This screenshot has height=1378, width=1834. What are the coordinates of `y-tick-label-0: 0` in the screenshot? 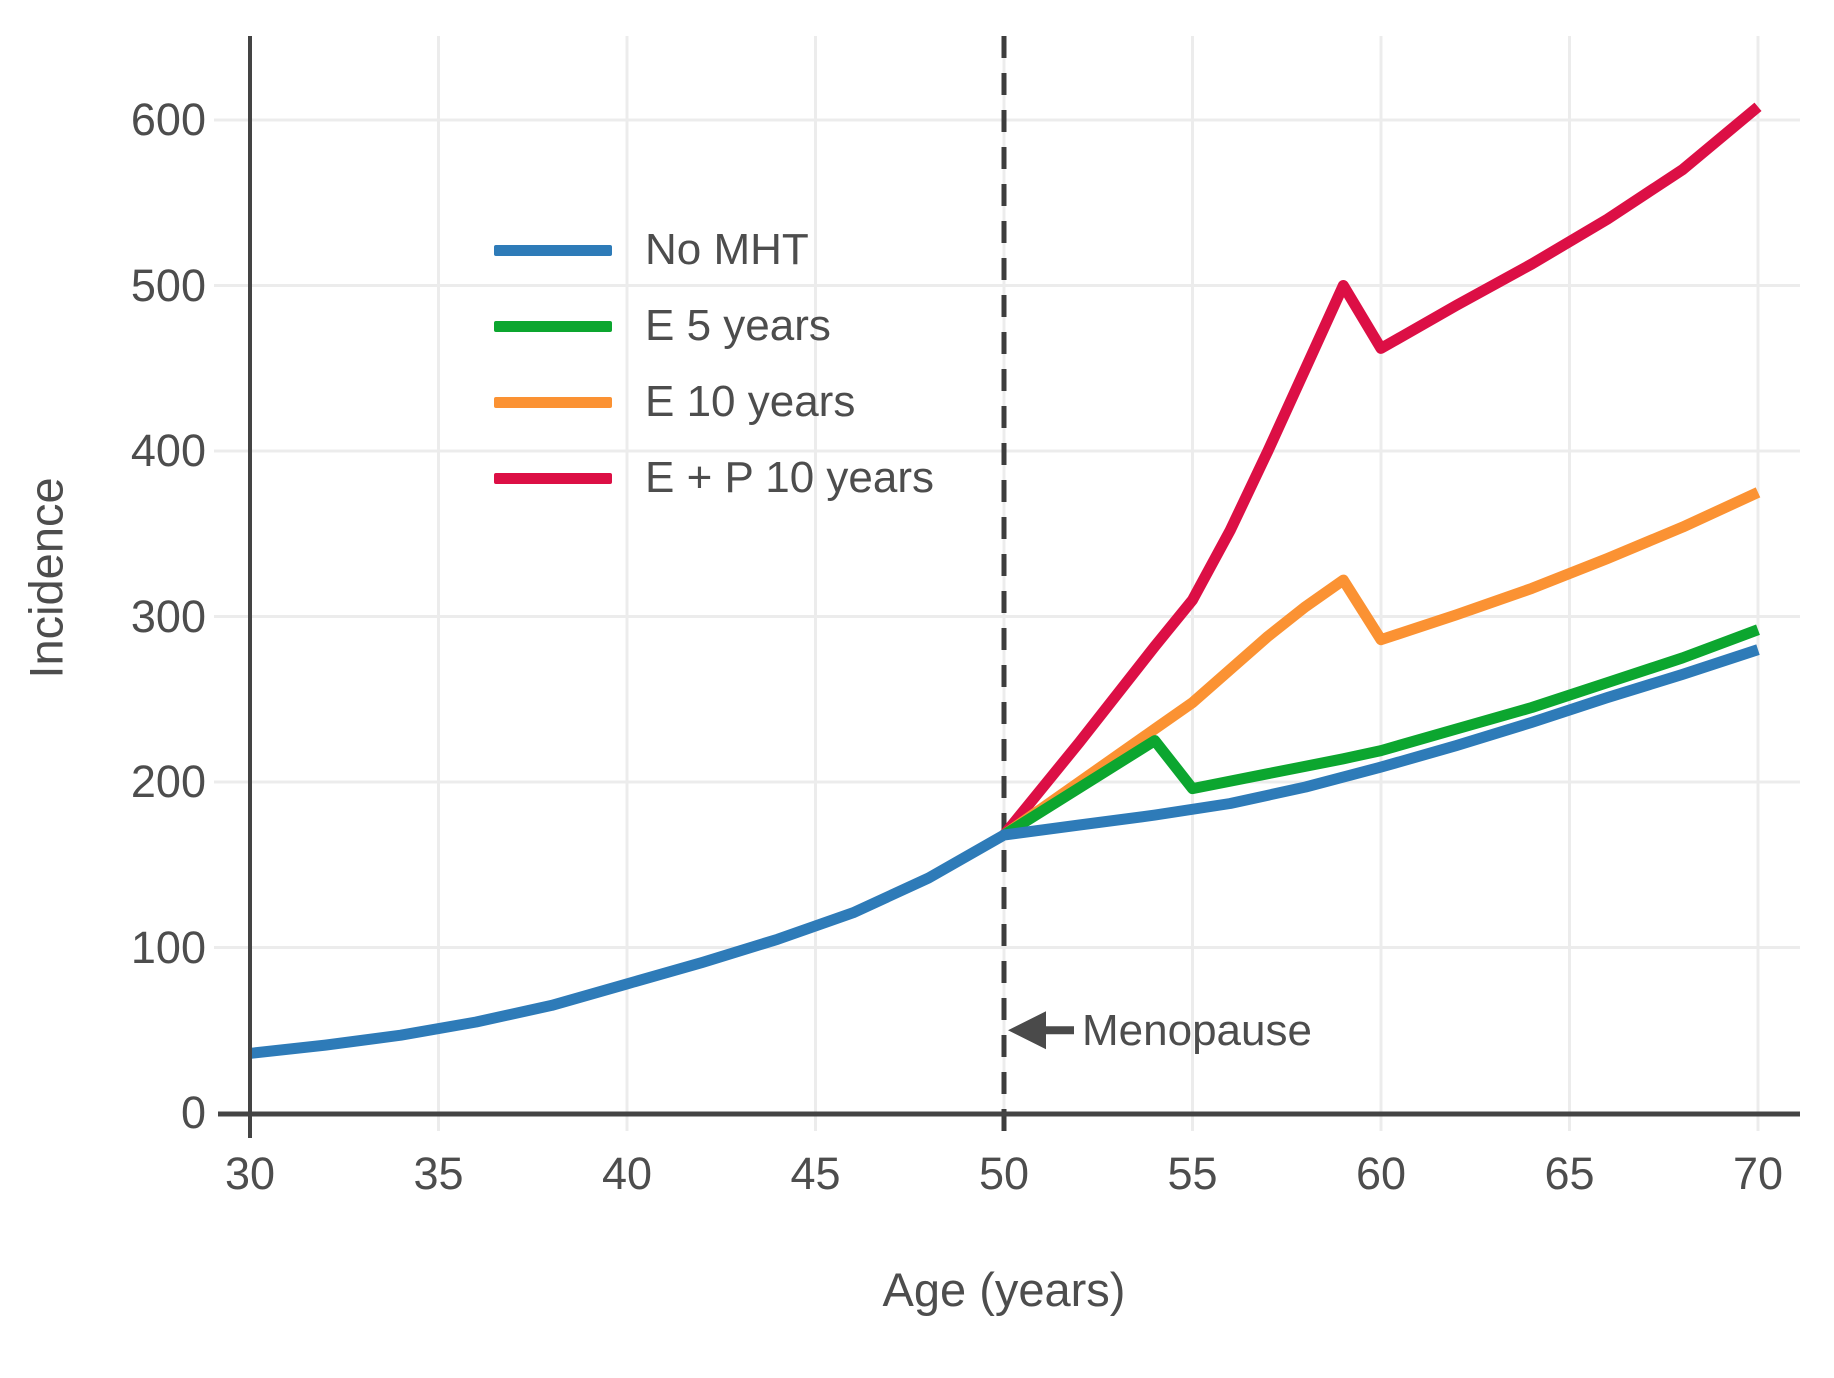 It's located at (193, 1112).